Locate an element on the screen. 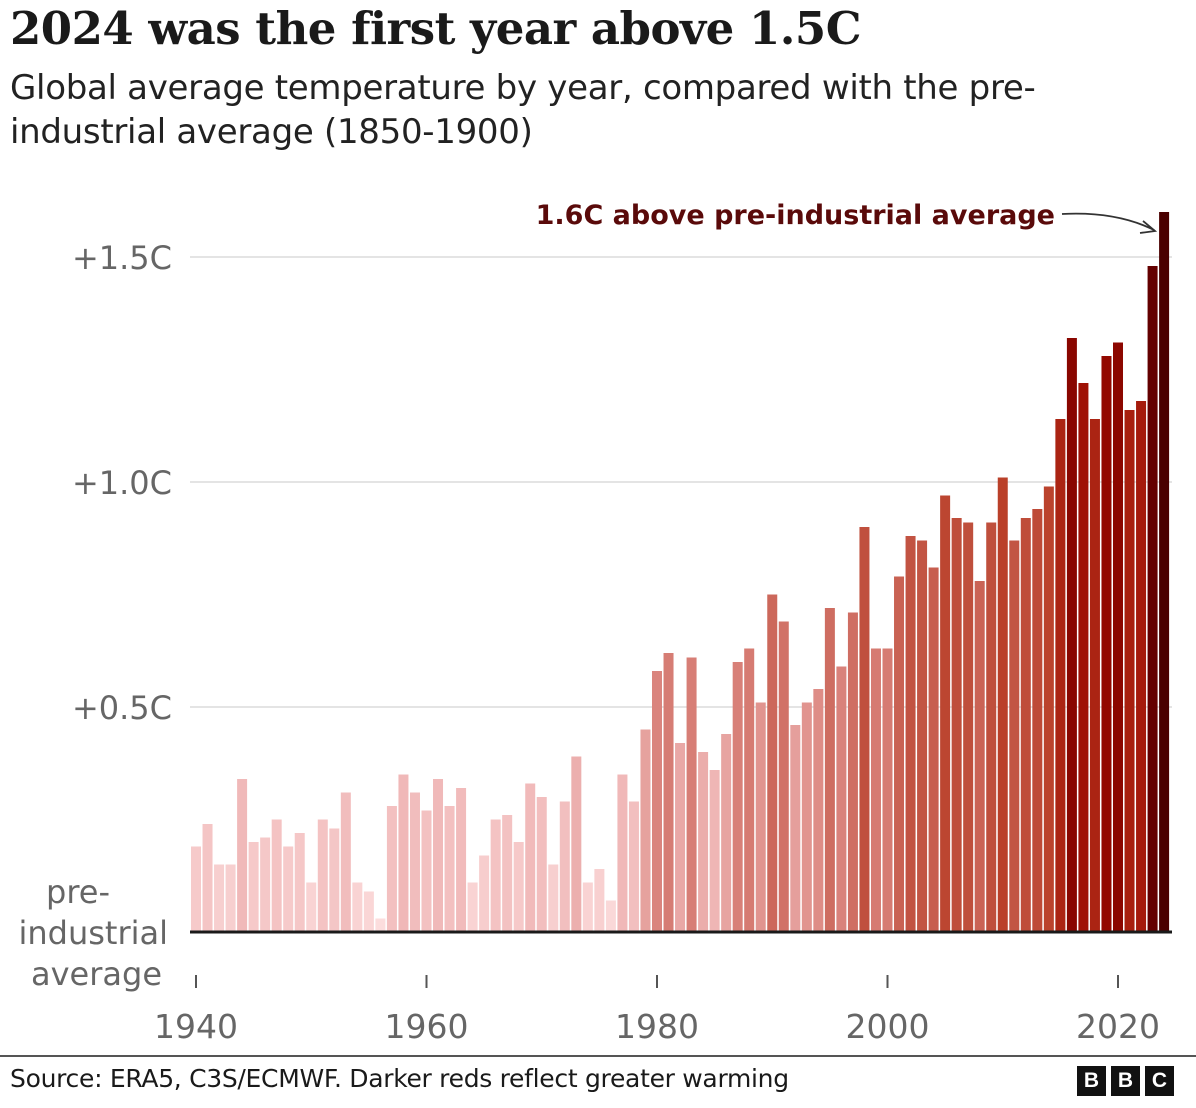  y-tick-label: average is located at coordinates (96, 974).